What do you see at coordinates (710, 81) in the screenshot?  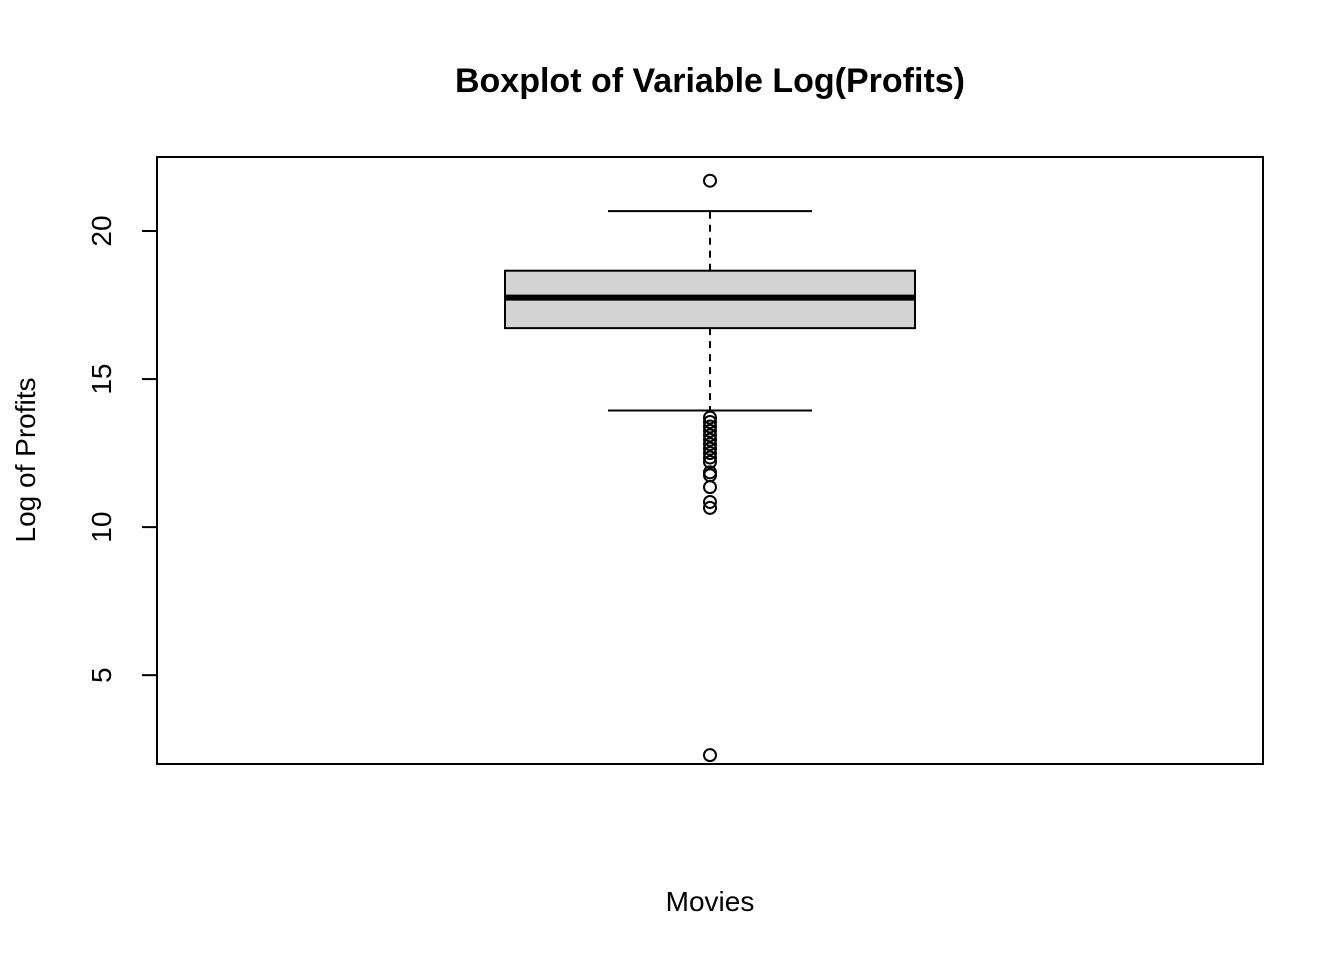 I see `chart-title: Boxplot of Variable Log(Profits)` at bounding box center [710, 81].